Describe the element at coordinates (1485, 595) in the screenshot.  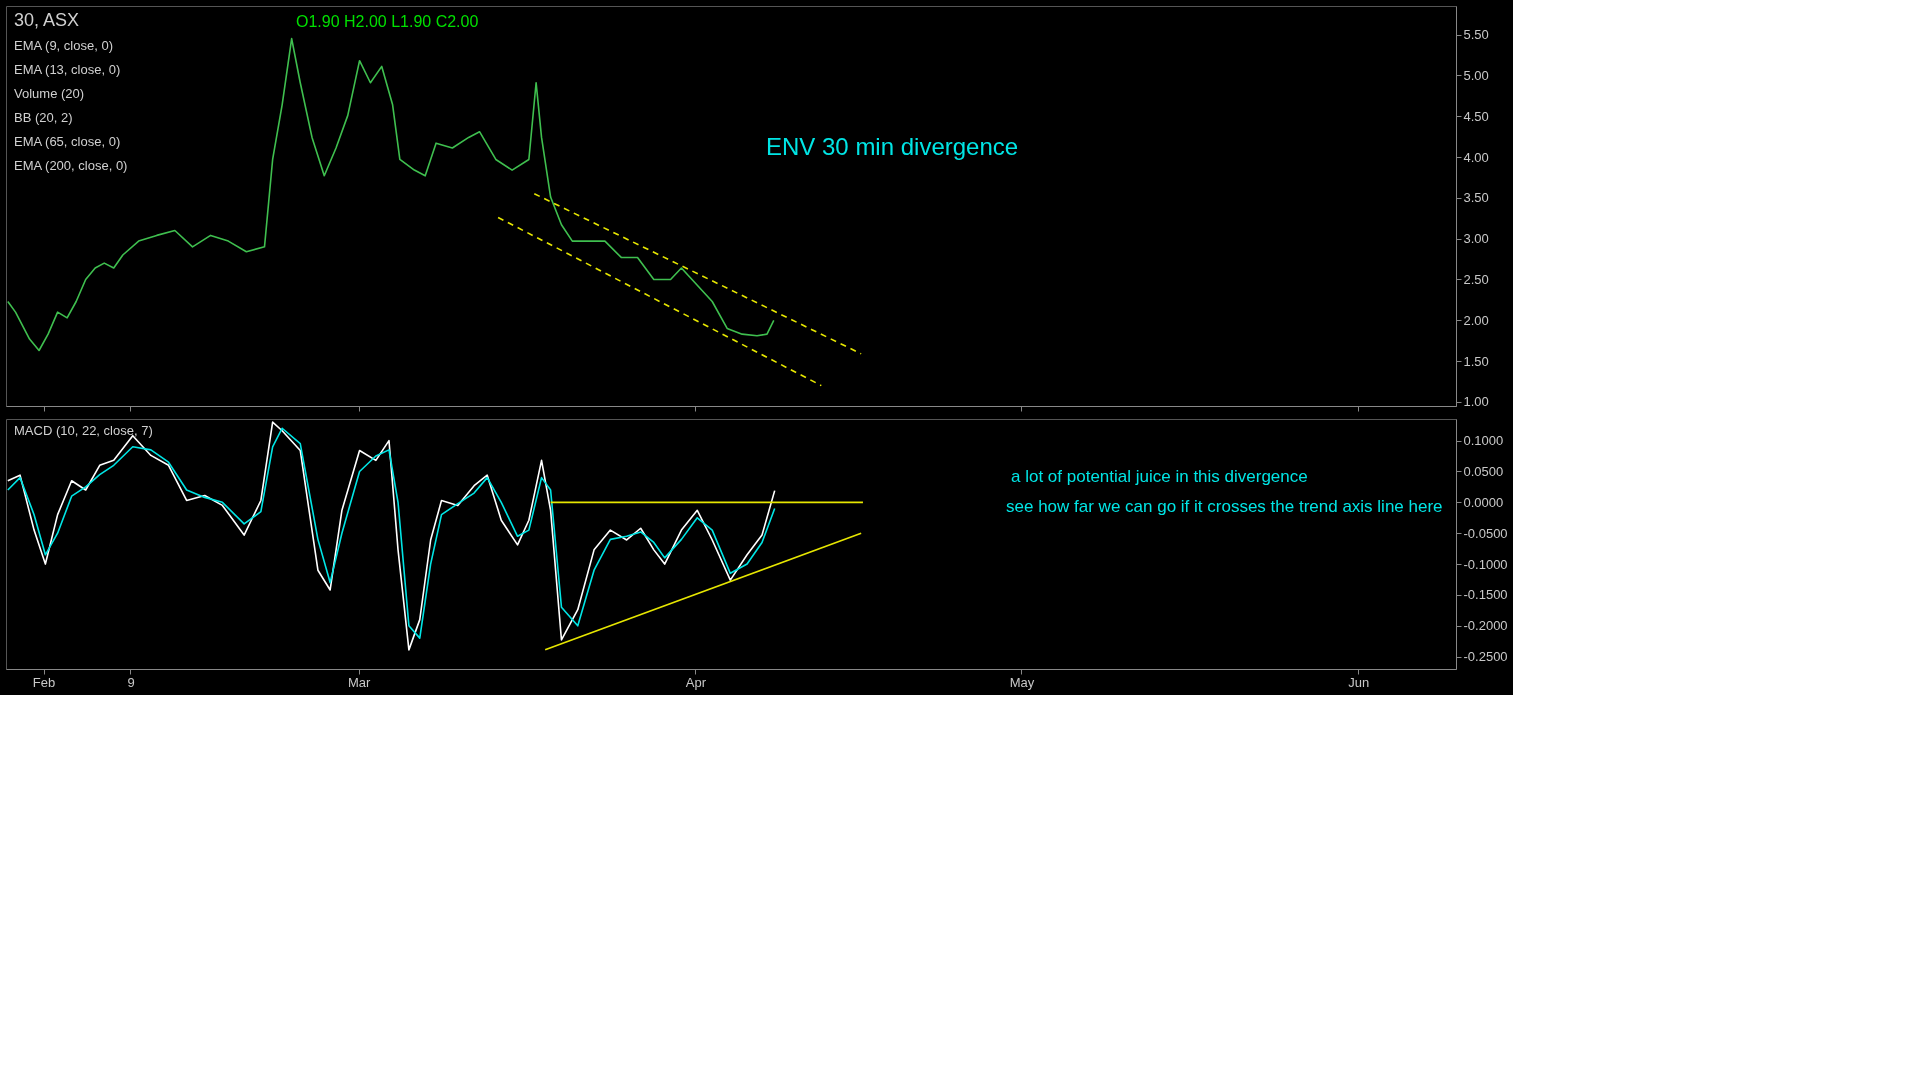
I see `y-tick-label: -0.1500` at that location.